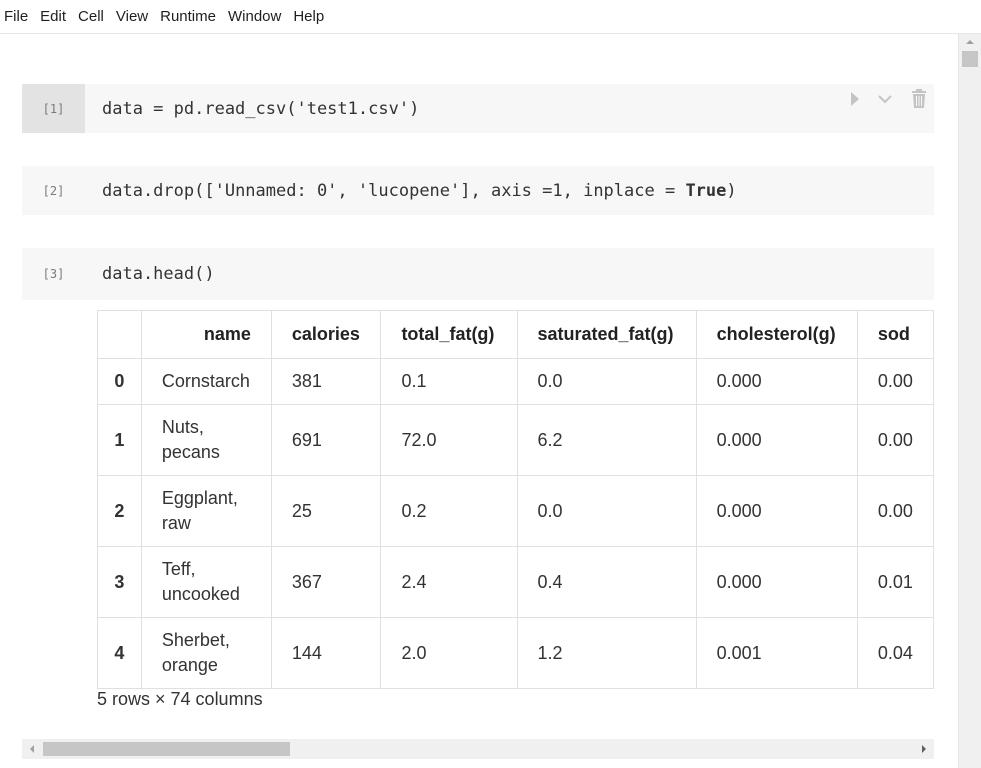  Describe the element at coordinates (573, 190) in the screenshot. I see `code-text: ], axis =1, inplace =` at that location.